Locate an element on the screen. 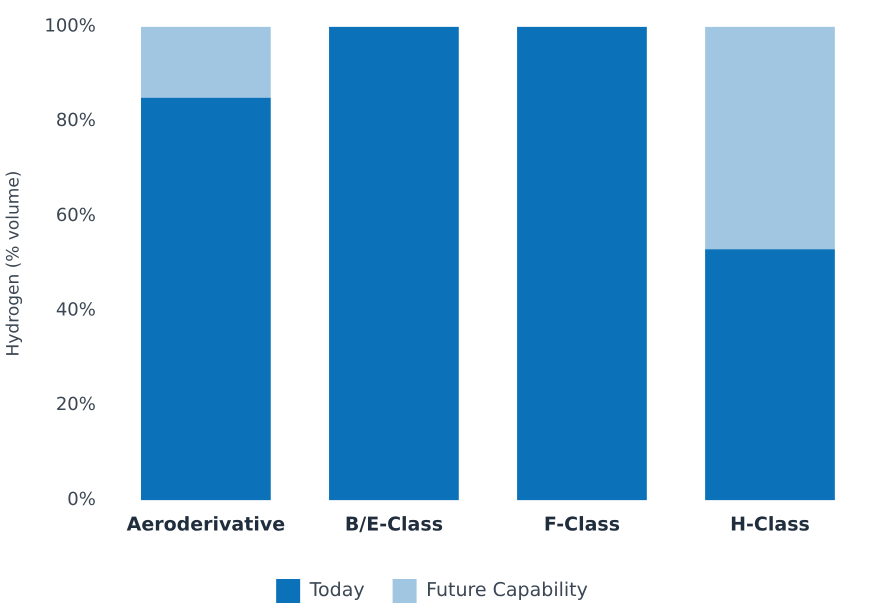 The height and width of the screenshot is (613, 884). x-tick-label: F-Class is located at coordinates (582, 525).